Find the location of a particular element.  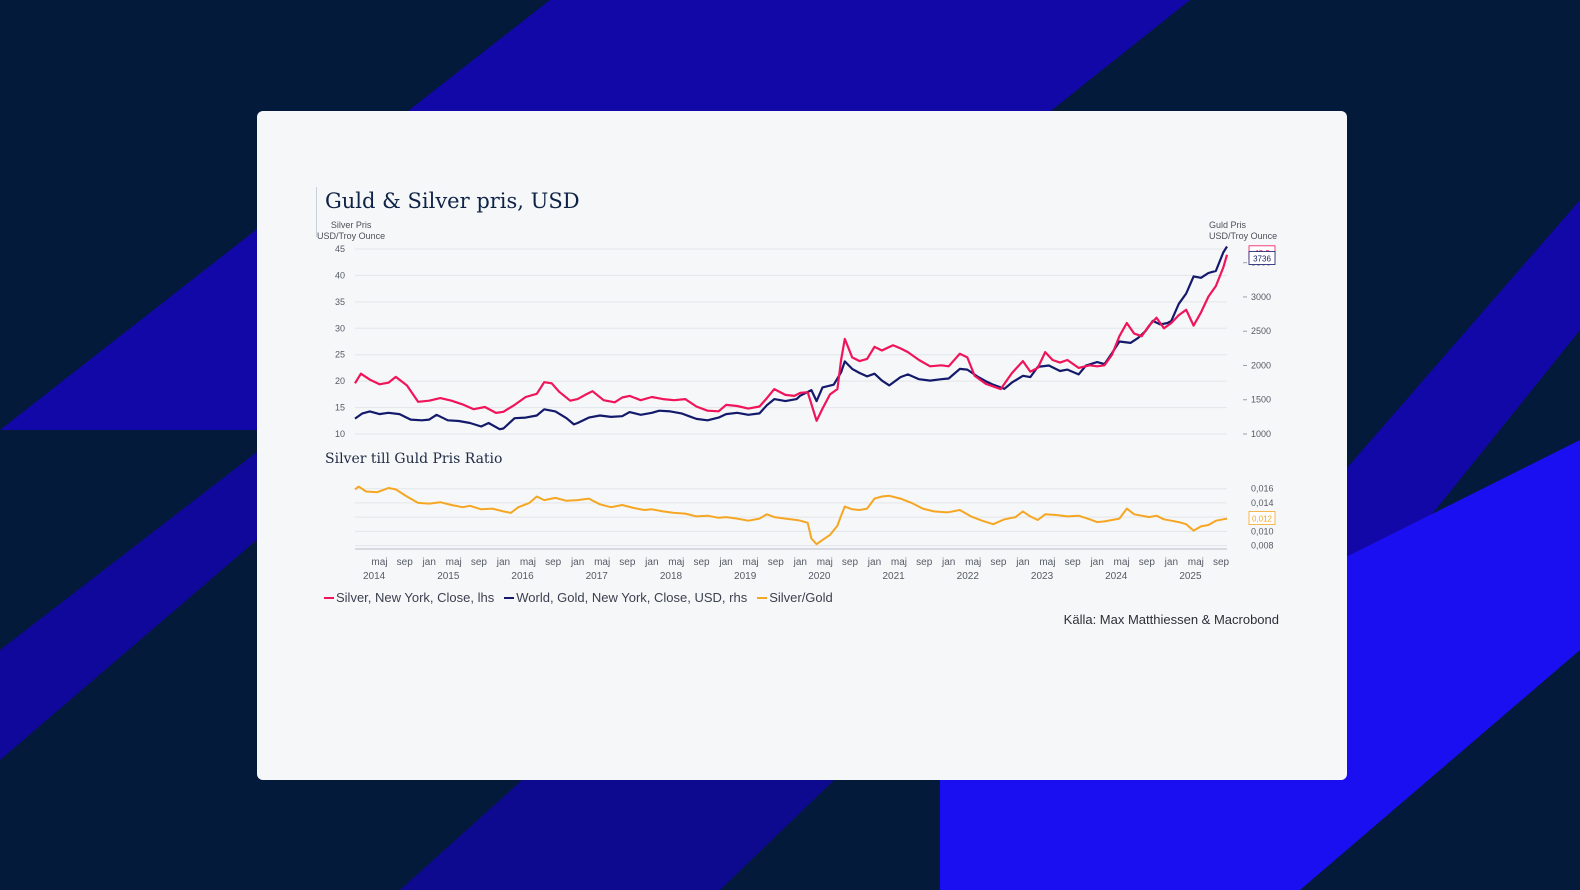

end-label-ratio-box is located at coordinates (1262, 518).